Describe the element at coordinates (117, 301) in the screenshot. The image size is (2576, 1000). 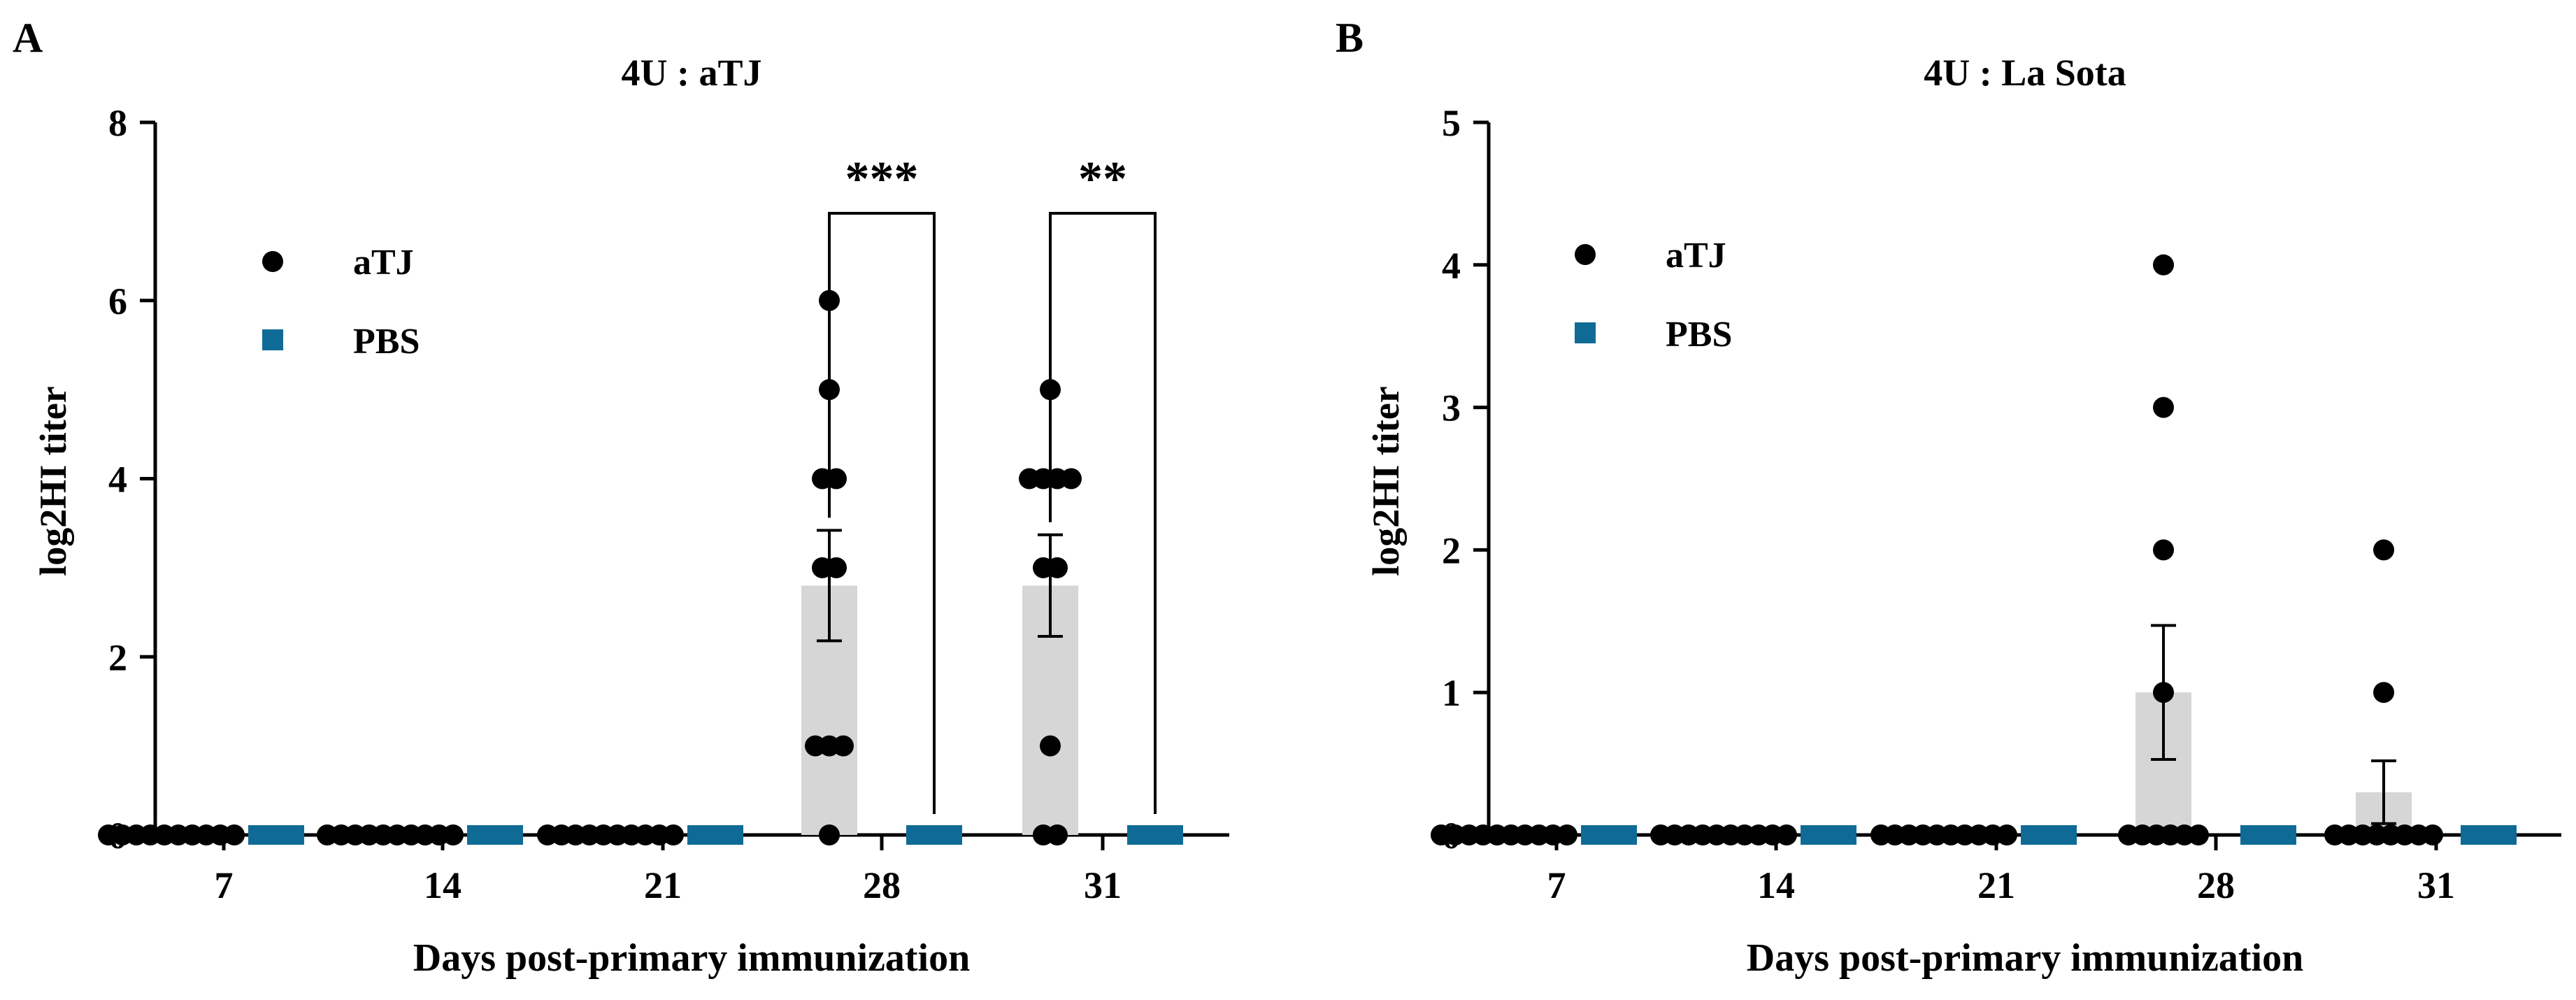
I see `y-tick-label: 6` at that location.